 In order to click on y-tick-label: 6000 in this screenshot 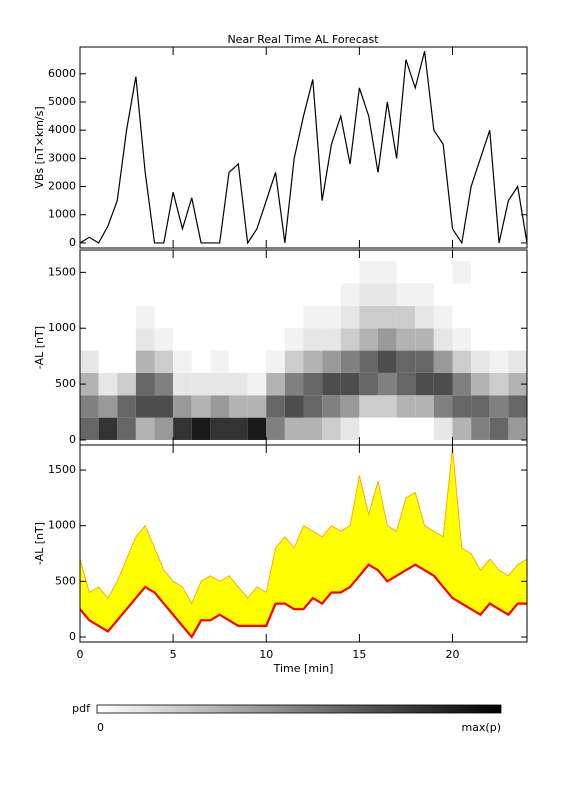, I will do `click(62, 73)`.